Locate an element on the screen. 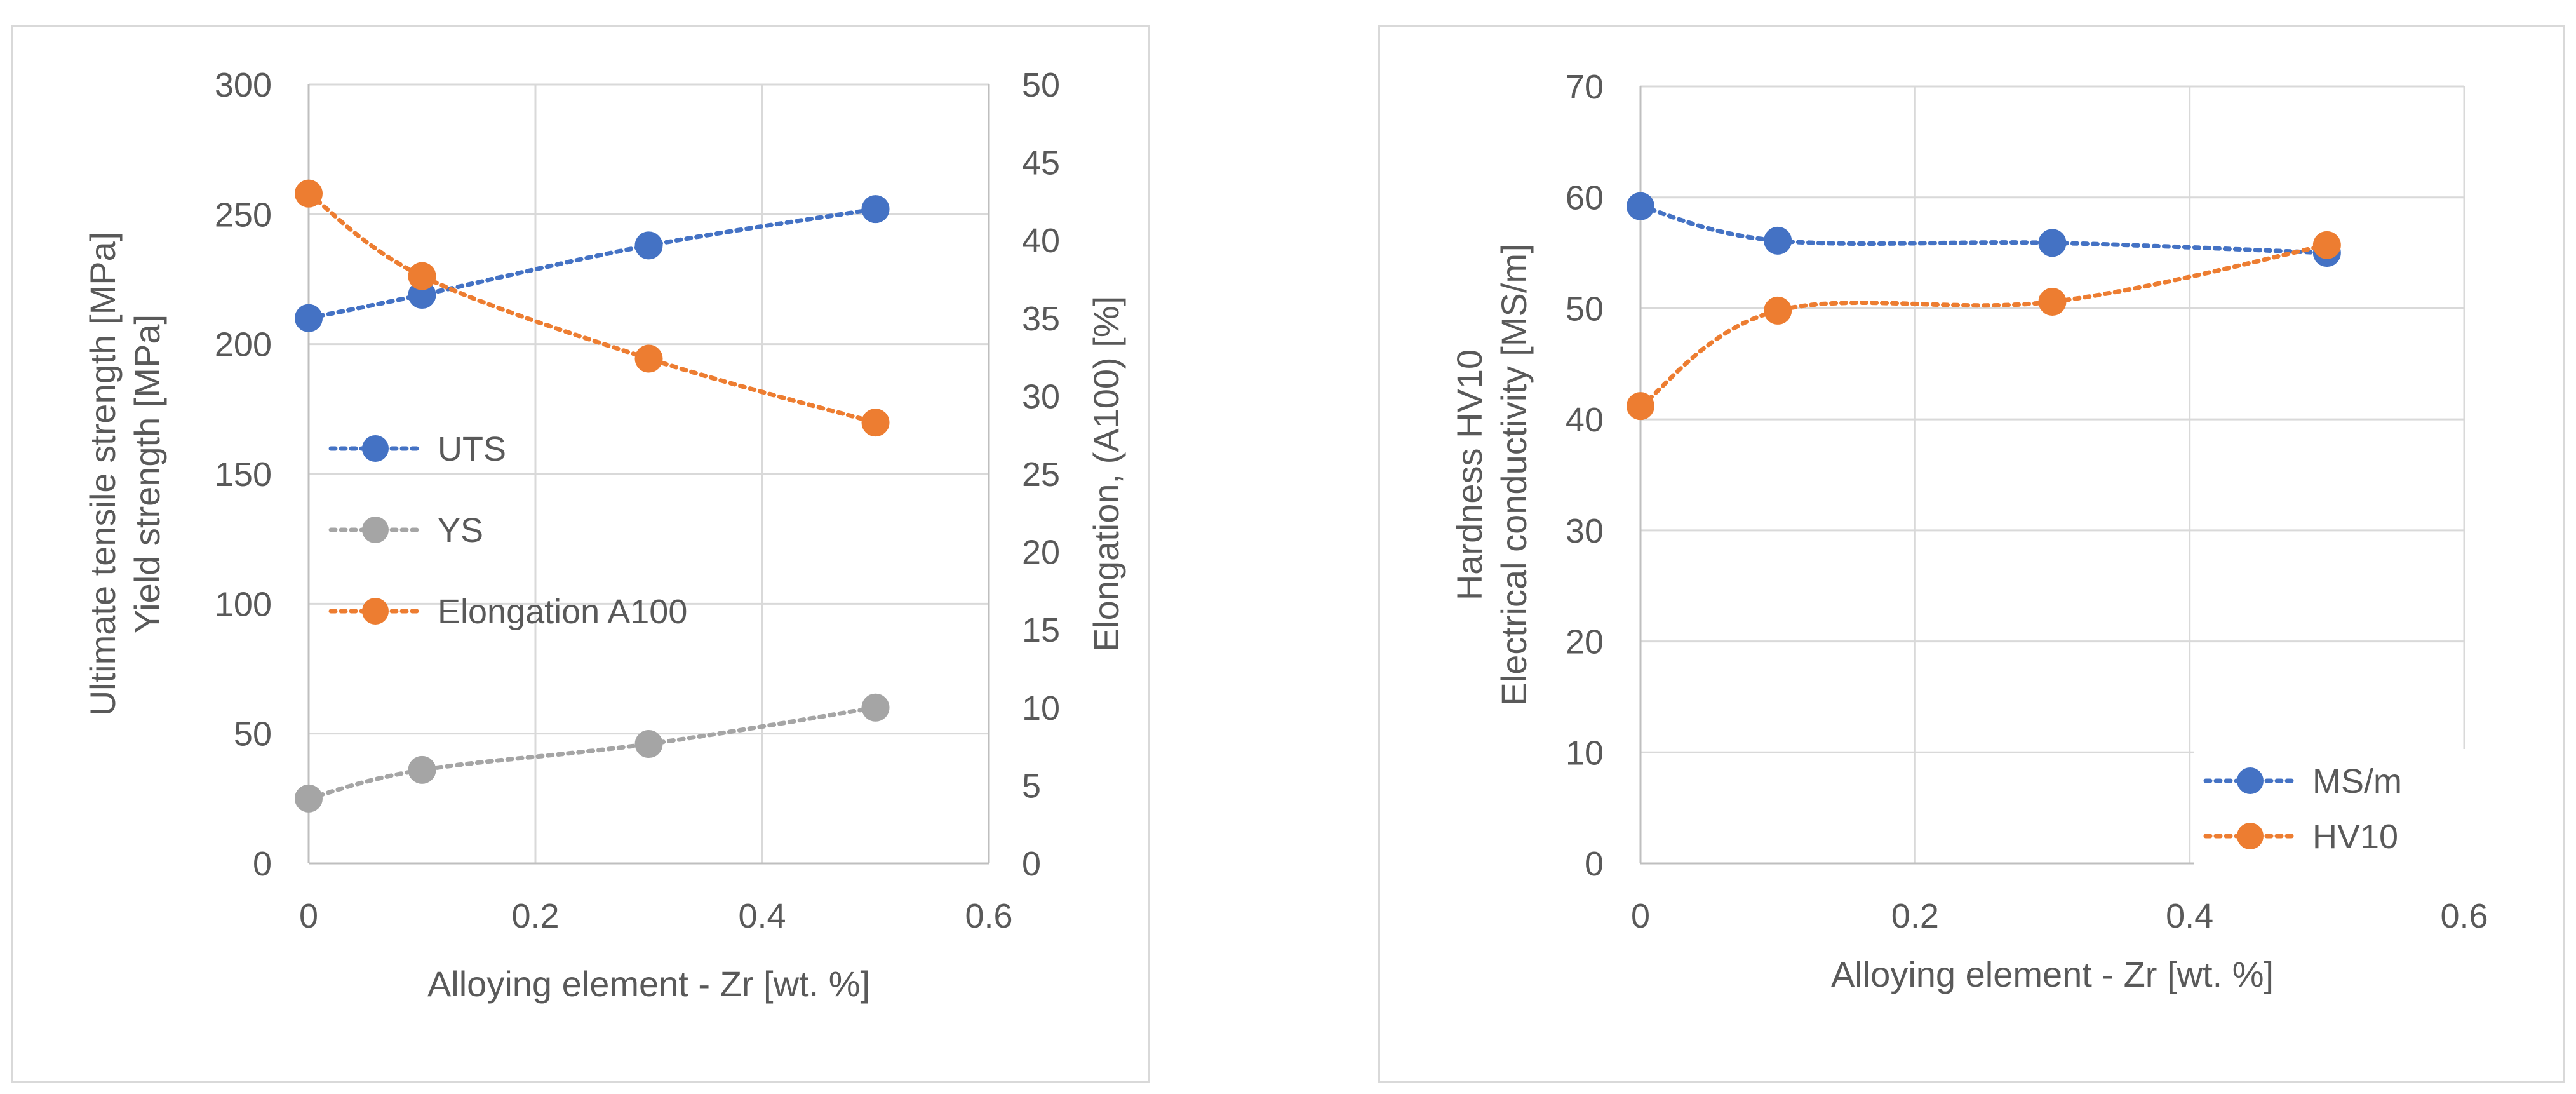  series-line-Elongation A100 is located at coordinates (592, 308).